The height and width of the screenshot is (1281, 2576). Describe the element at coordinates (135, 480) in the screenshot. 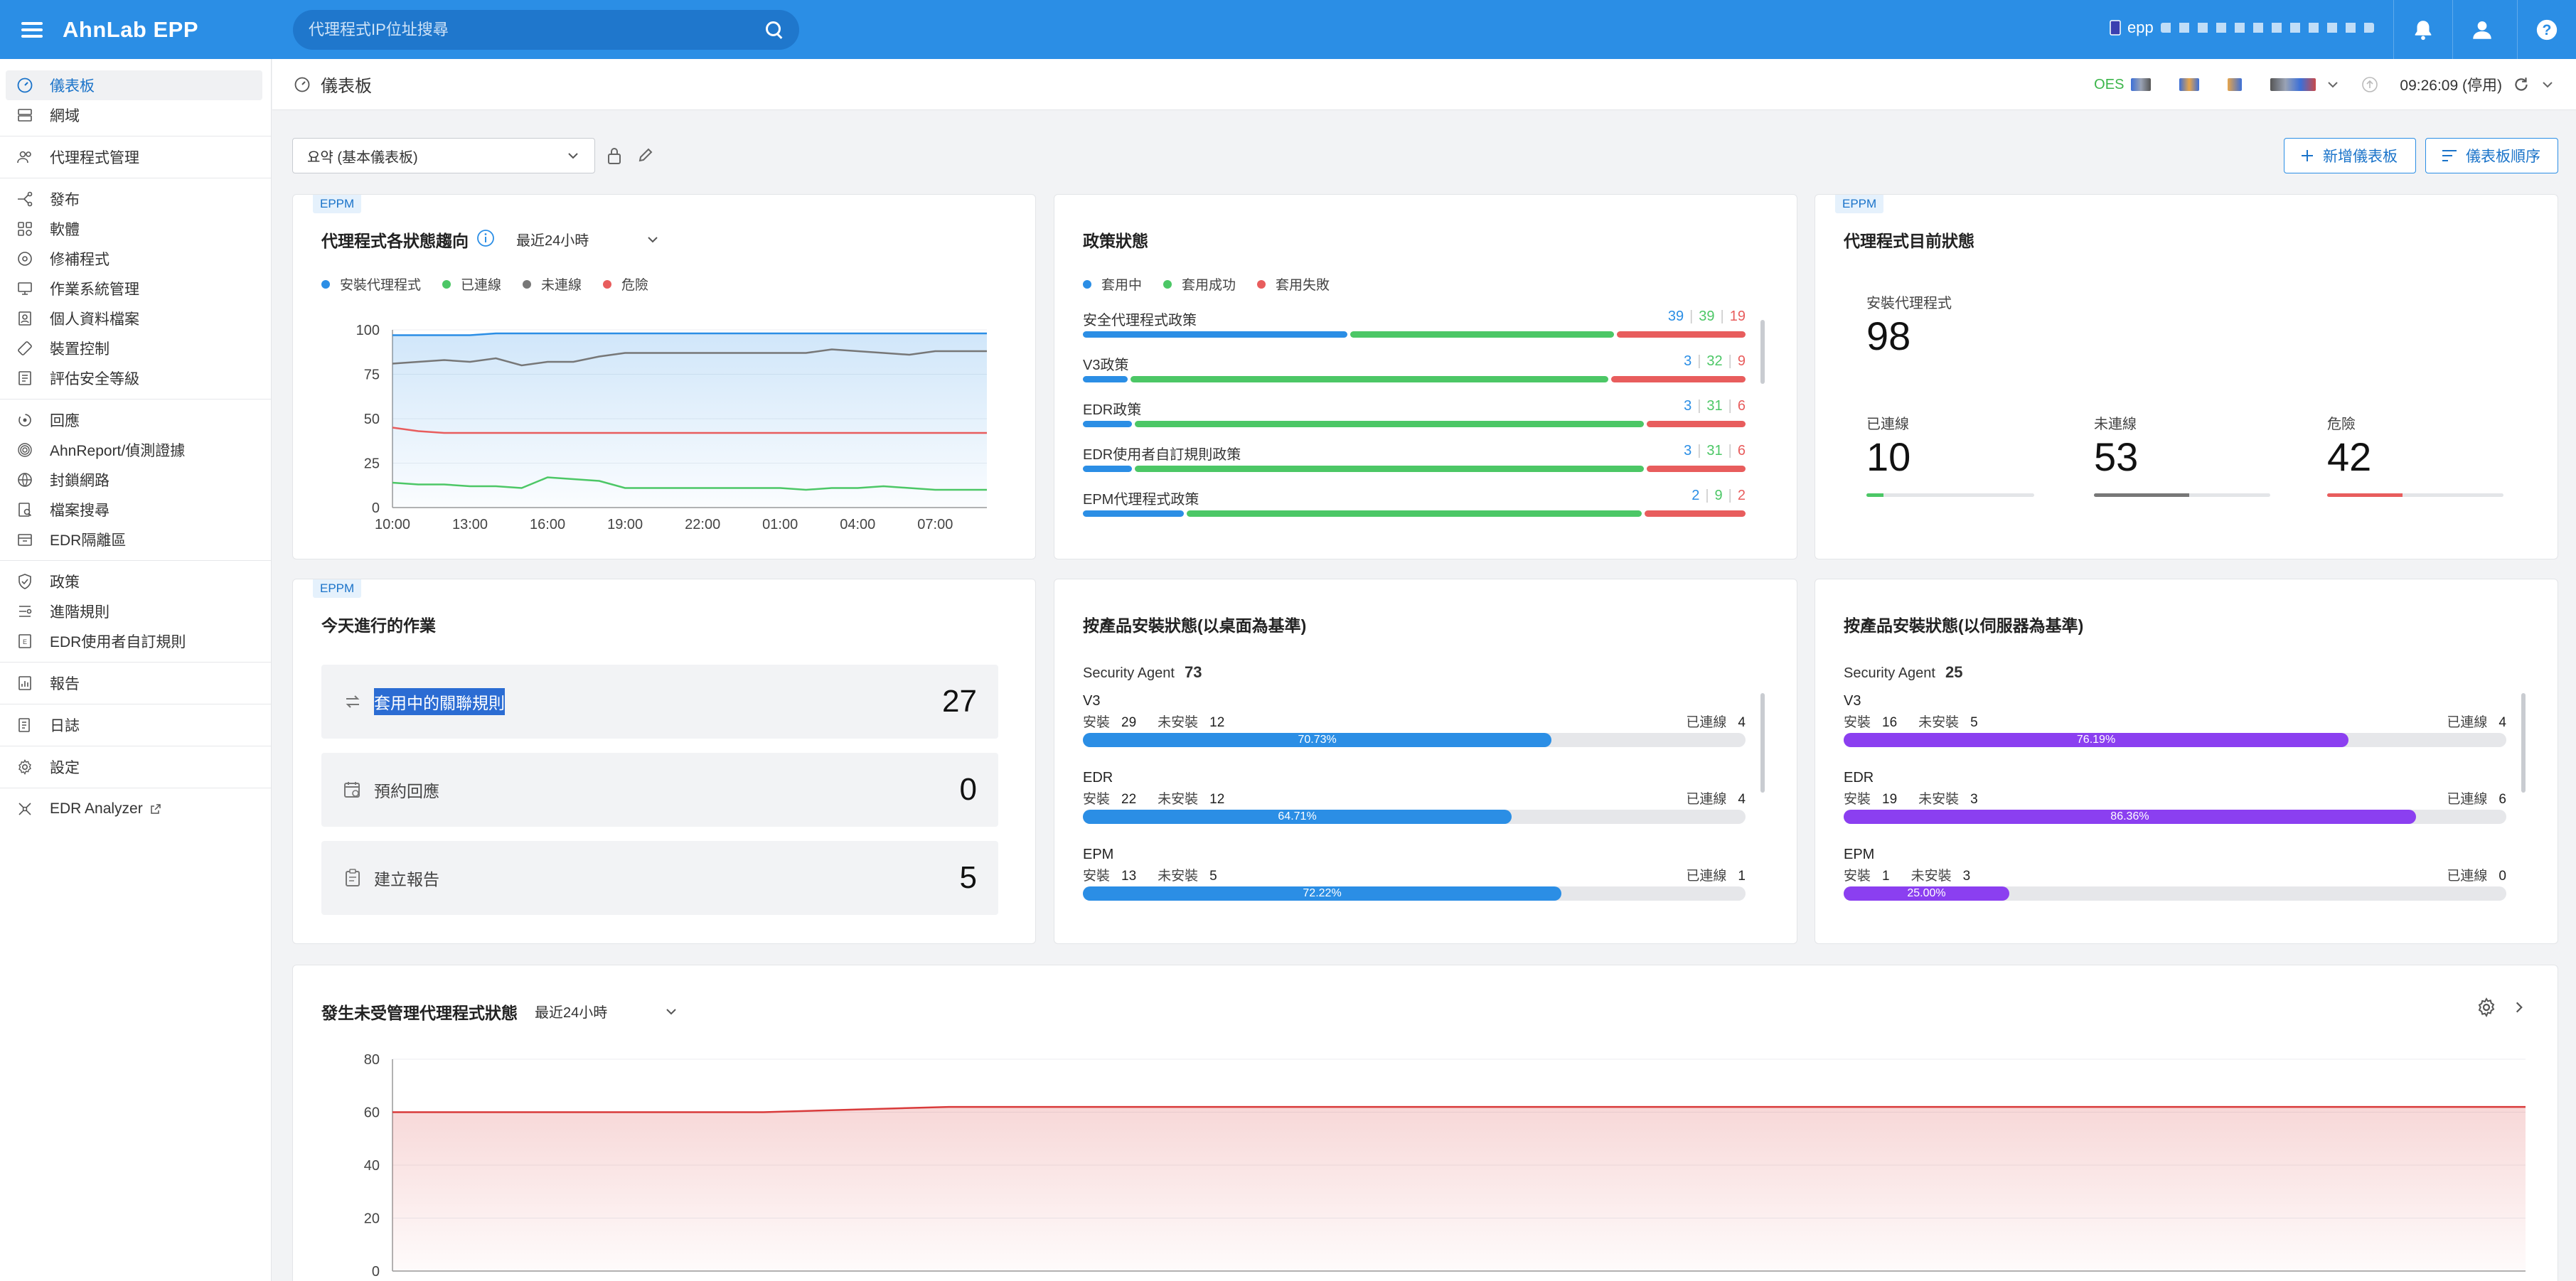

I see `sidebar-item-globe: 封鎖網路` at that location.